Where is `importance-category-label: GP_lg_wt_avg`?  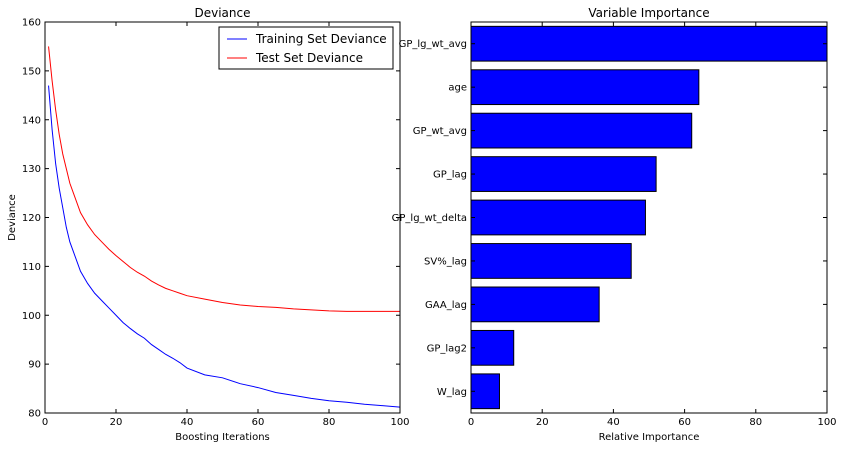 importance-category-label: GP_lg_wt_avg is located at coordinates (433, 44).